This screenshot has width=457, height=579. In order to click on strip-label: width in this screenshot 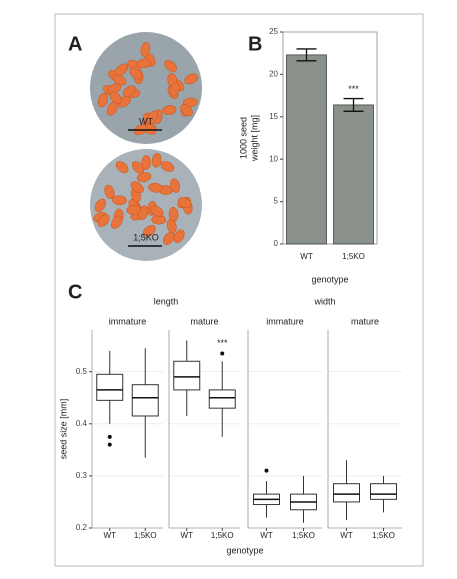, I will do `click(324, 301)`.